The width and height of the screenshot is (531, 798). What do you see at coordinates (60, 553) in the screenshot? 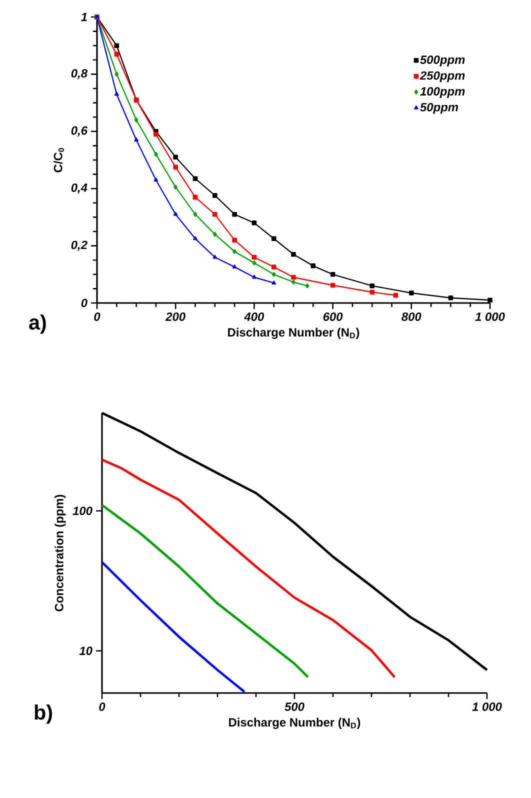
I see `y-axis-title: Concentration (ppm)` at bounding box center [60, 553].